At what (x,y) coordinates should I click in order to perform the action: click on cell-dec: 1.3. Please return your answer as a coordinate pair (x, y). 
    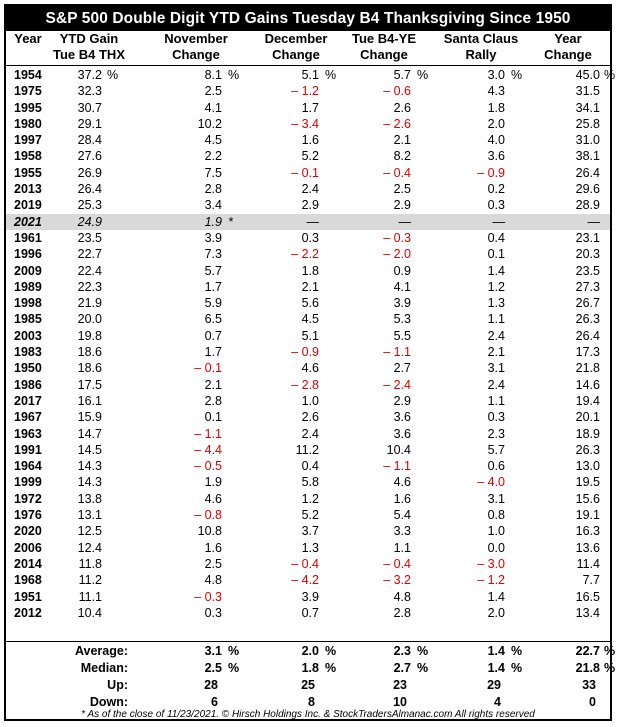
    Looking at the image, I should click on (310, 547).